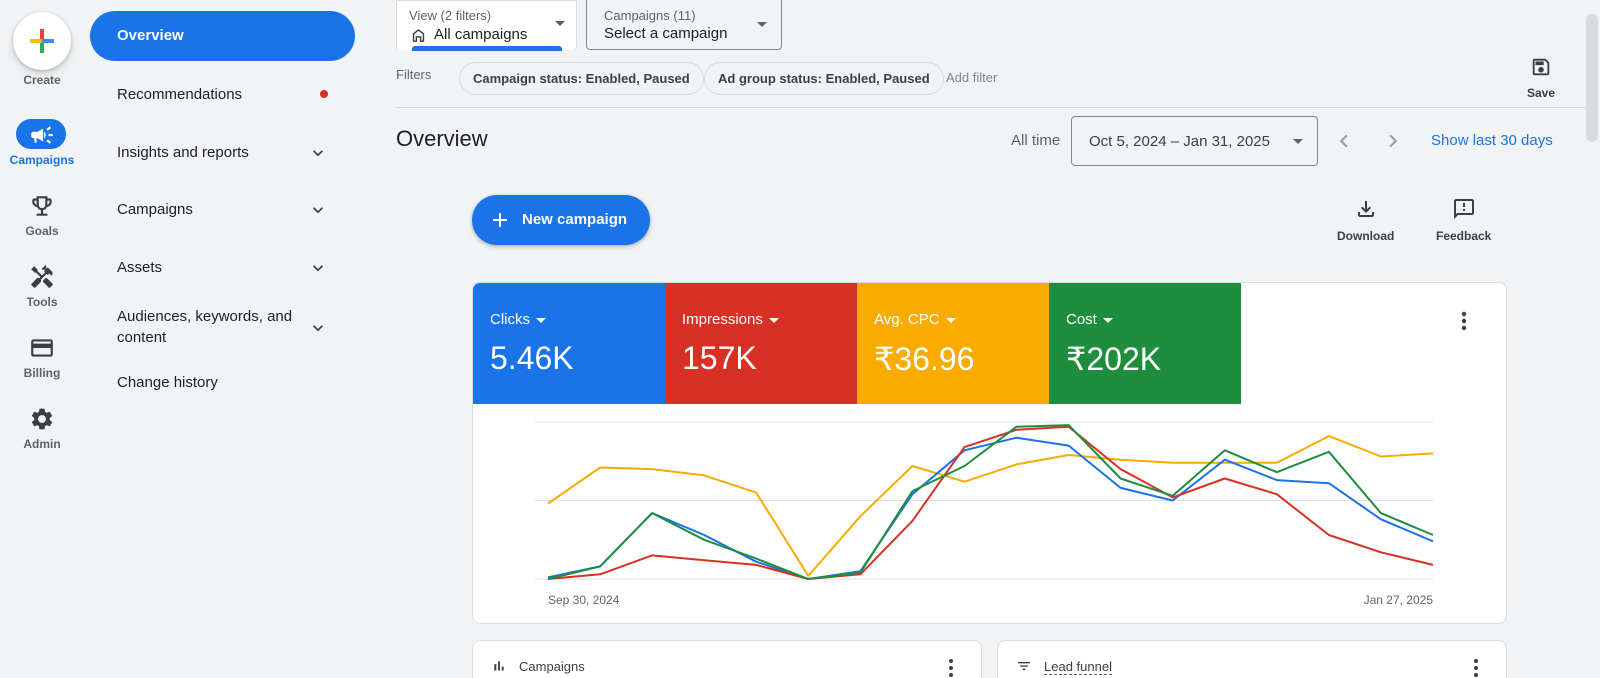  I want to click on rail-item-goals: Goals, so click(42, 221).